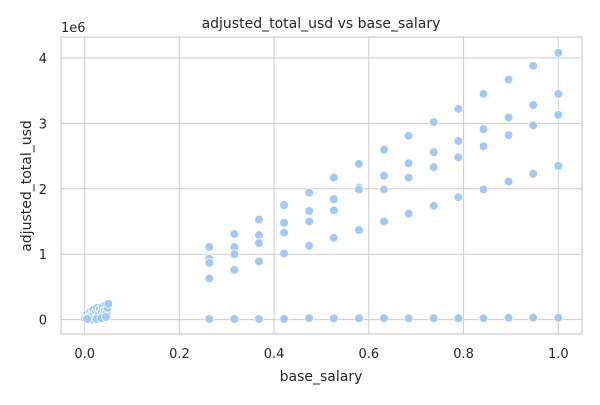 The image size is (600, 405). I want to click on y-tick-labels: 0 1 2 3 4, so click(43, 190).